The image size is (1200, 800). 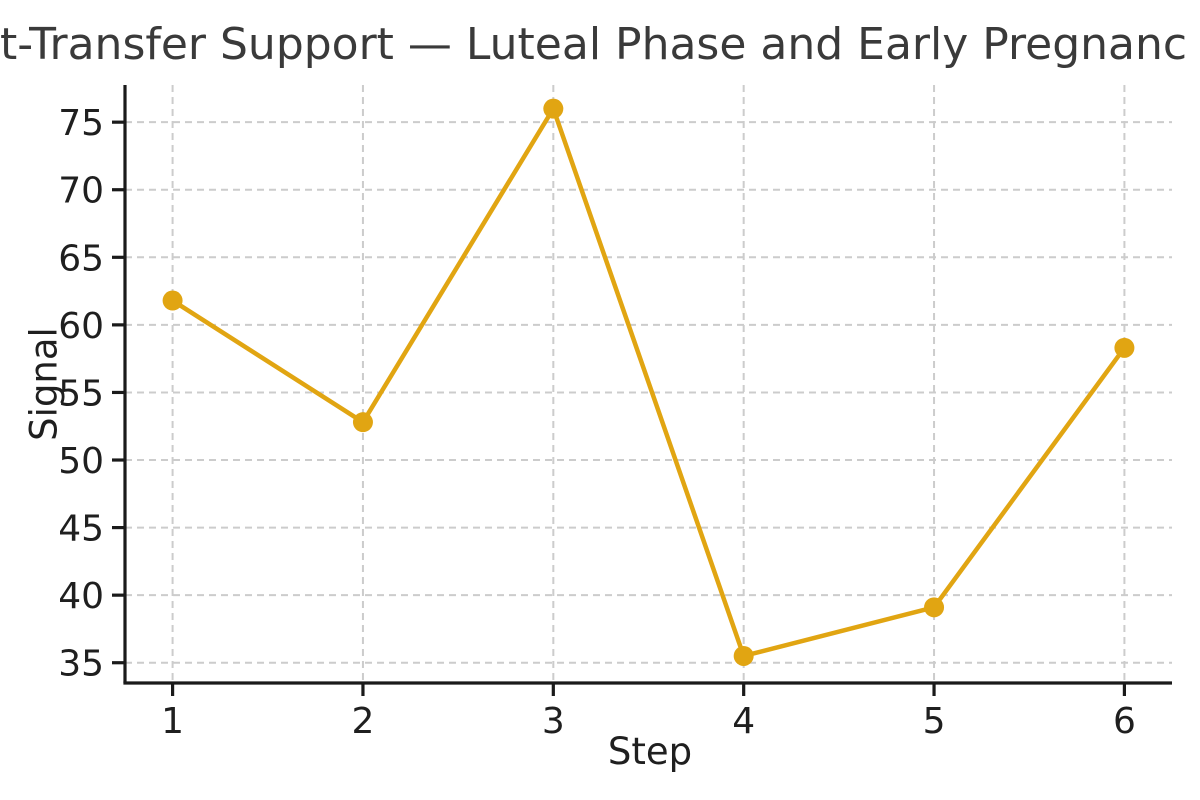 What do you see at coordinates (81, 596) in the screenshot?
I see `y-tick-label: 40` at bounding box center [81, 596].